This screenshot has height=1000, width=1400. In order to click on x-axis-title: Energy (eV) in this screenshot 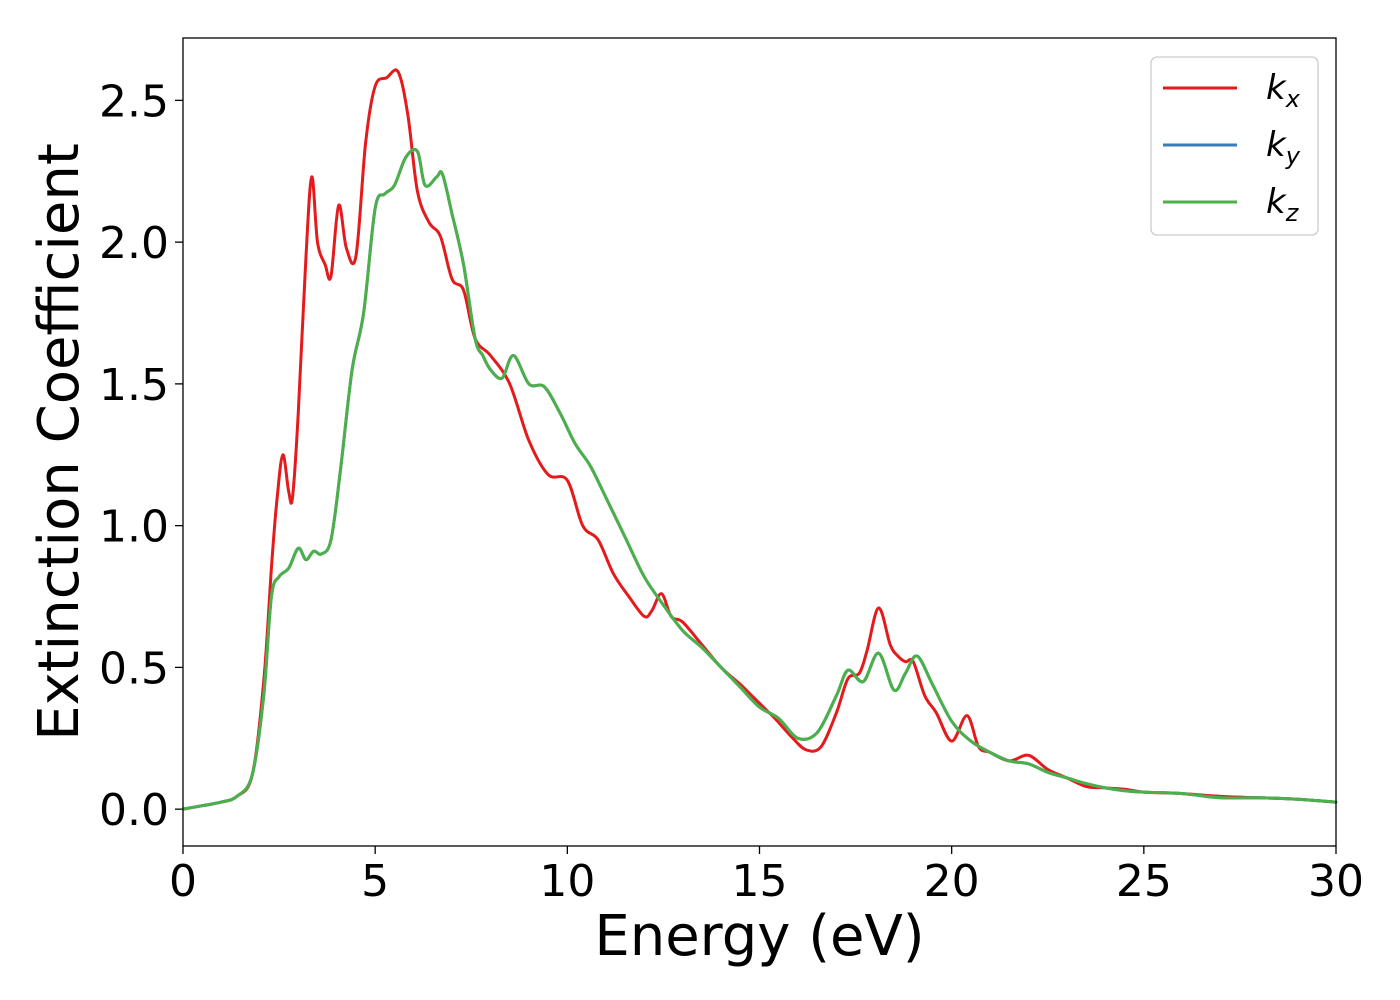, I will do `click(759, 936)`.